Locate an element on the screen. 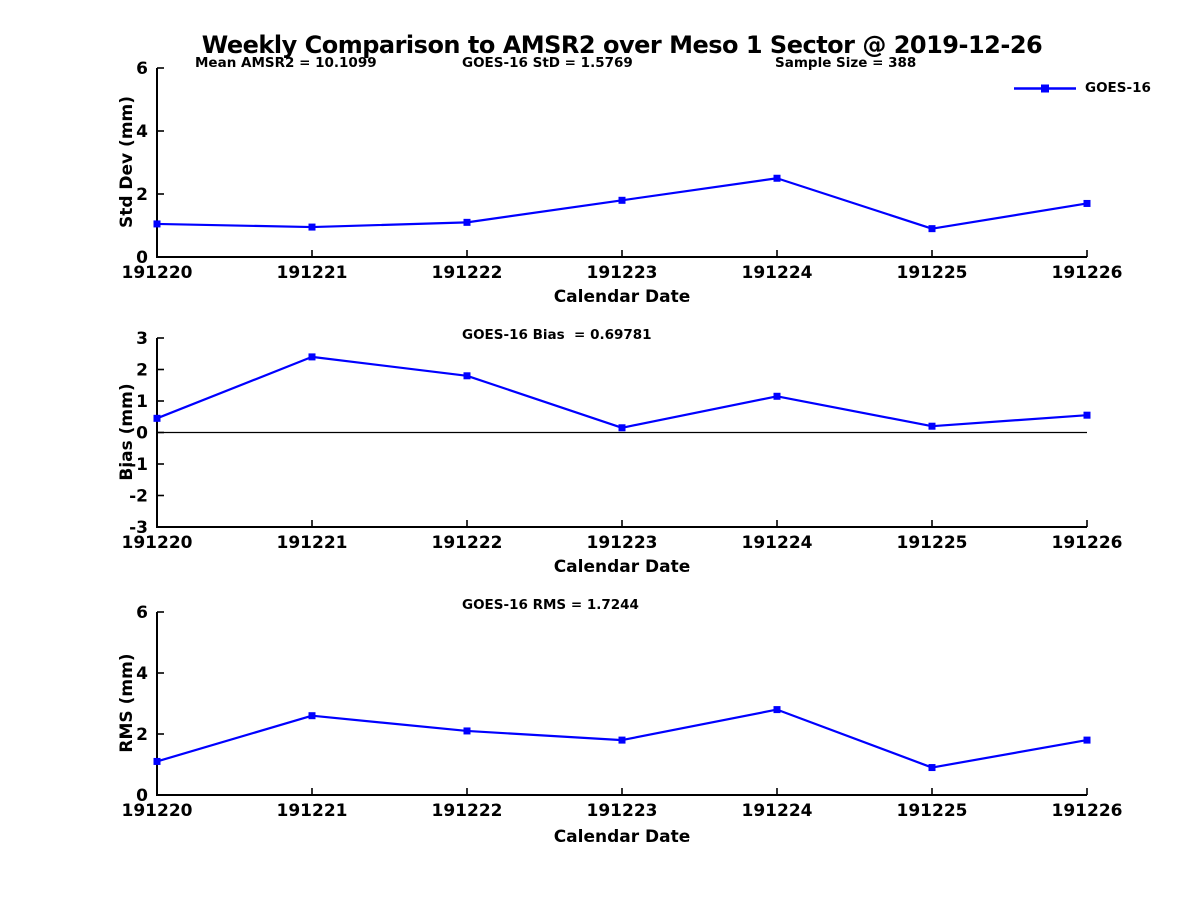 The height and width of the screenshot is (900, 1200). legend-square-marker-icon is located at coordinates (1045, 88).